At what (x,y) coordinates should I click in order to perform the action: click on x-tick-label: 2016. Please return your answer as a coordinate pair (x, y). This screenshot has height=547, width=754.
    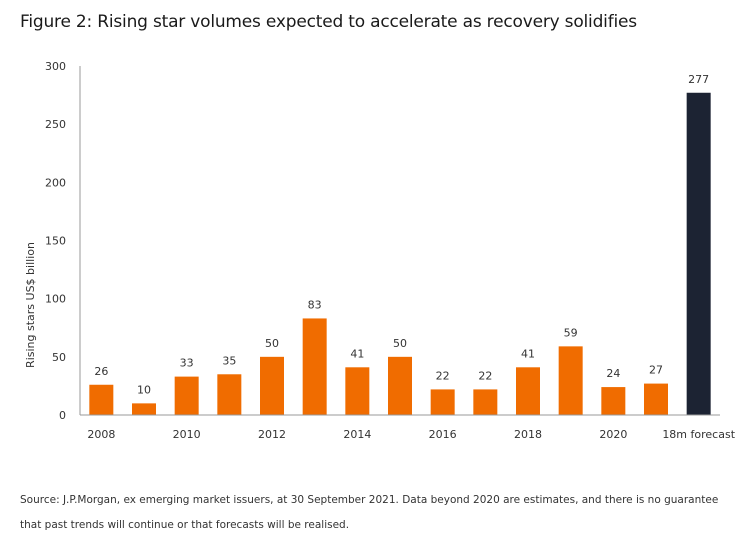
    Looking at the image, I should click on (443, 434).